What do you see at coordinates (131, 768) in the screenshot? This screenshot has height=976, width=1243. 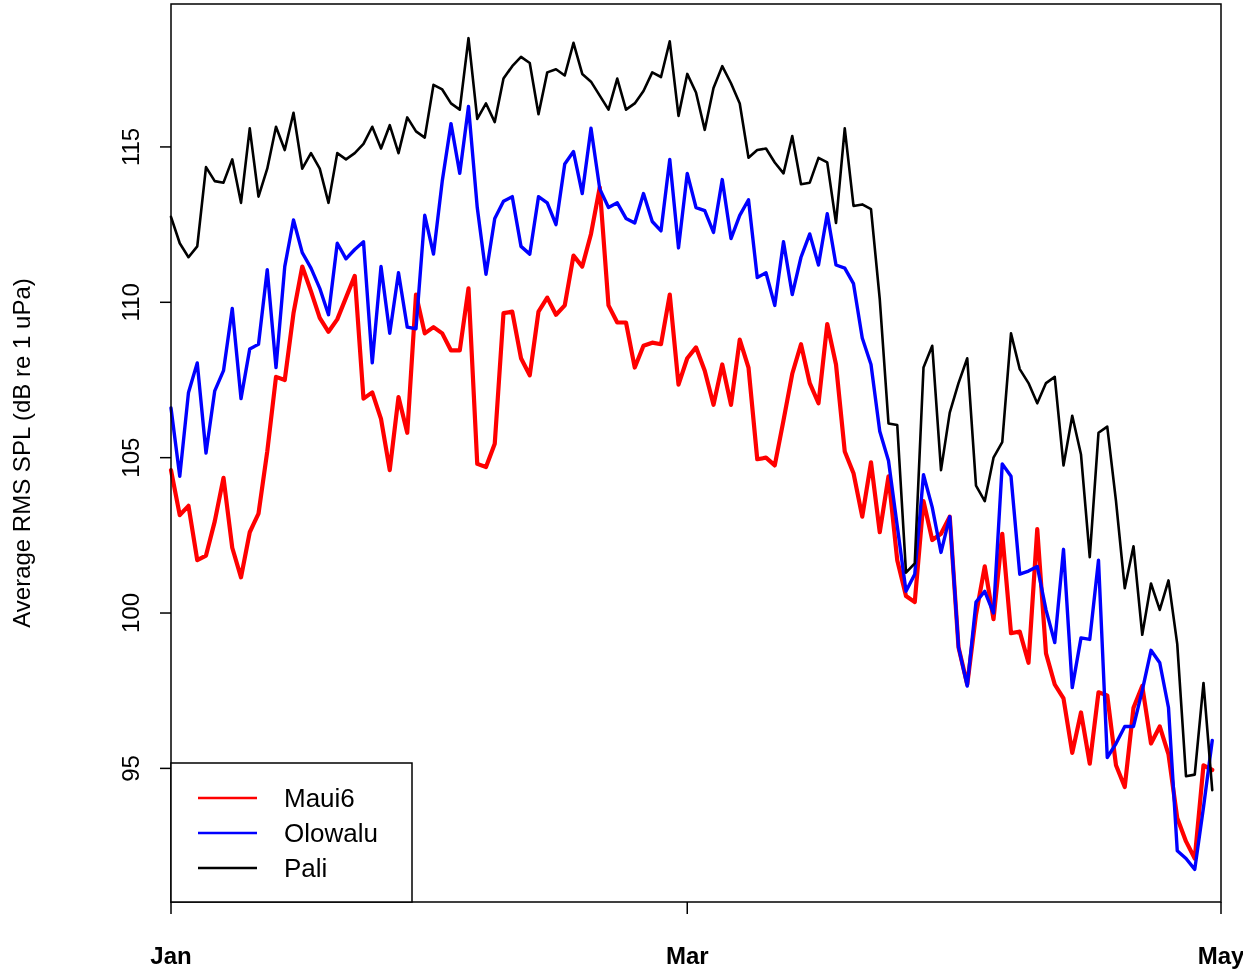 I see `y-tick-label: 95` at bounding box center [131, 768].